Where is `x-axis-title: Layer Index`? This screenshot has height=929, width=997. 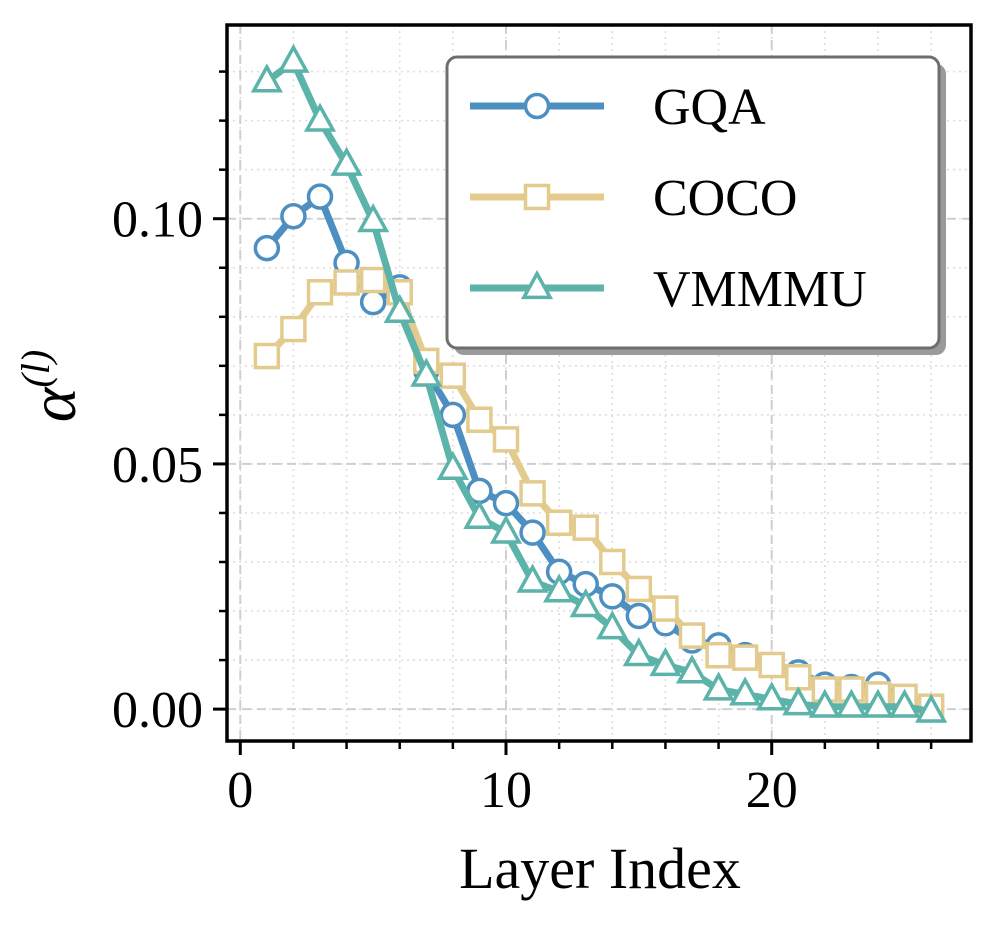 x-axis-title: Layer Index is located at coordinates (600, 868).